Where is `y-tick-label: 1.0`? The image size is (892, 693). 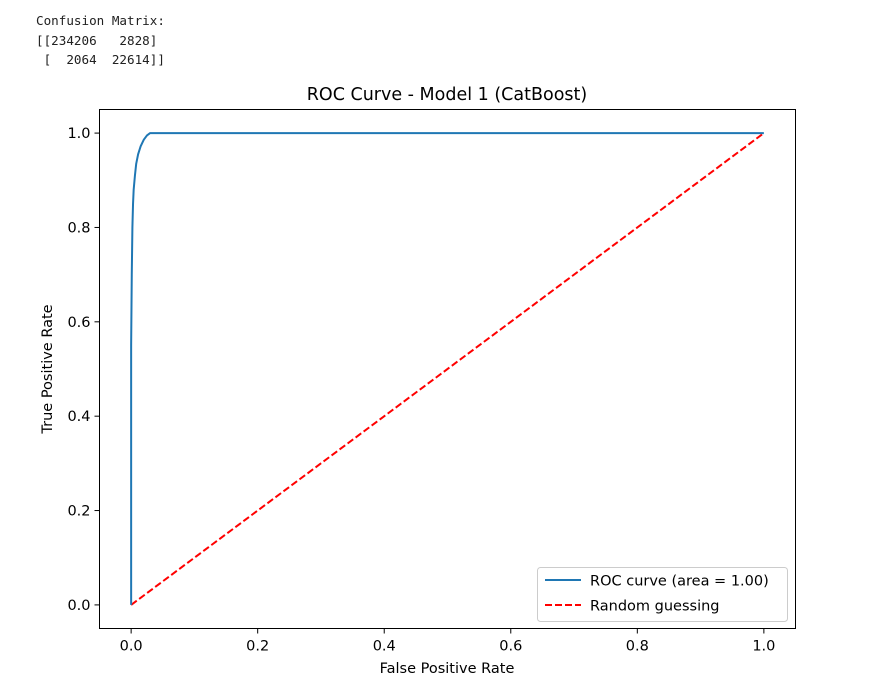 y-tick-label: 1.0 is located at coordinates (78, 134).